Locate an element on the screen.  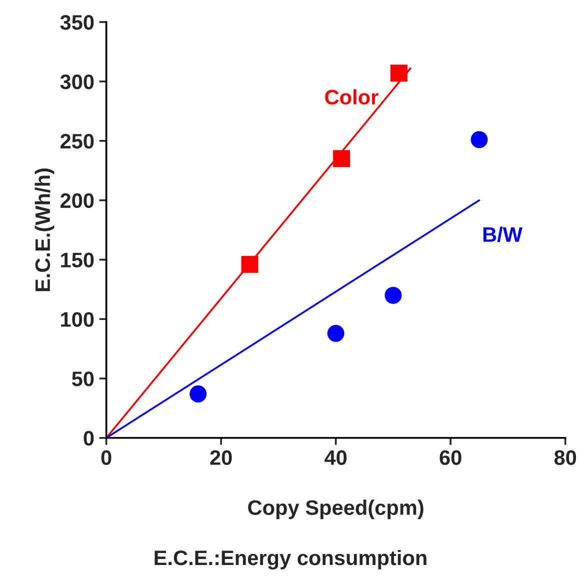
series-label: Color is located at coordinates (351, 97).